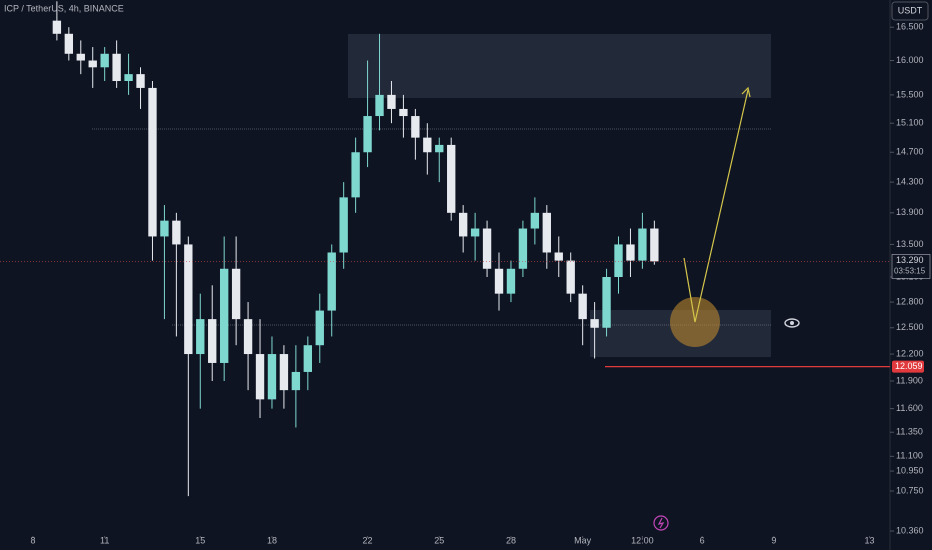  What do you see at coordinates (910, 123) in the screenshot?
I see `y-tick-label: 15.100` at bounding box center [910, 123].